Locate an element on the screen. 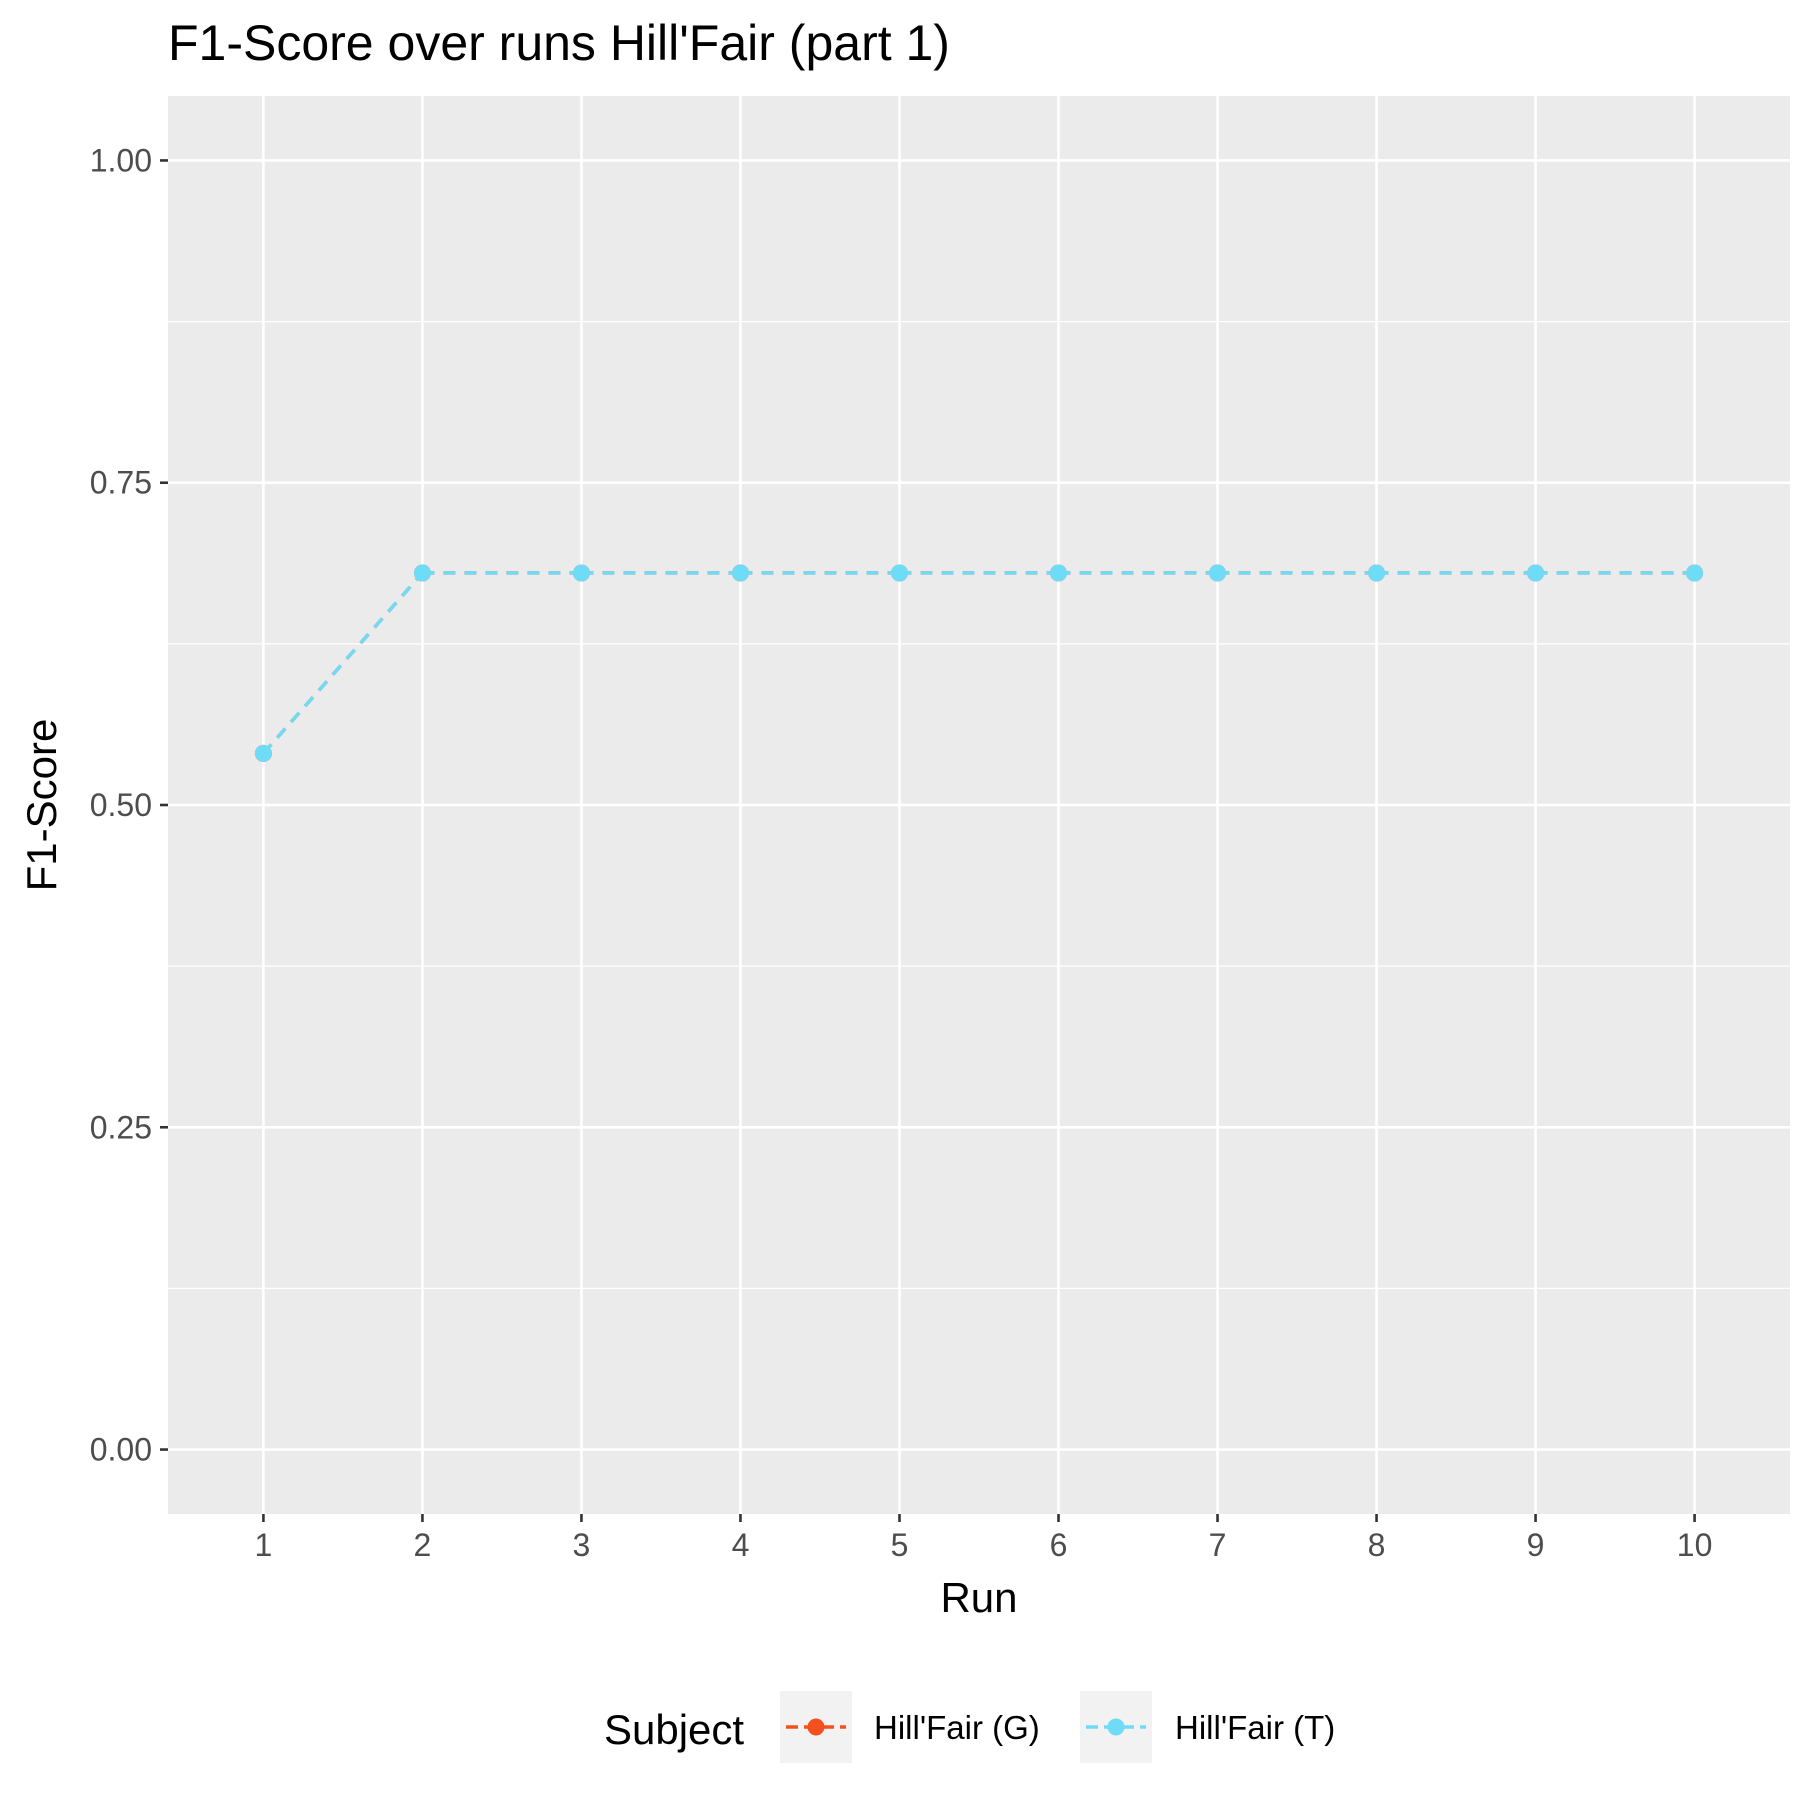  y-tick-label: 0.25 is located at coordinates (121, 1127).